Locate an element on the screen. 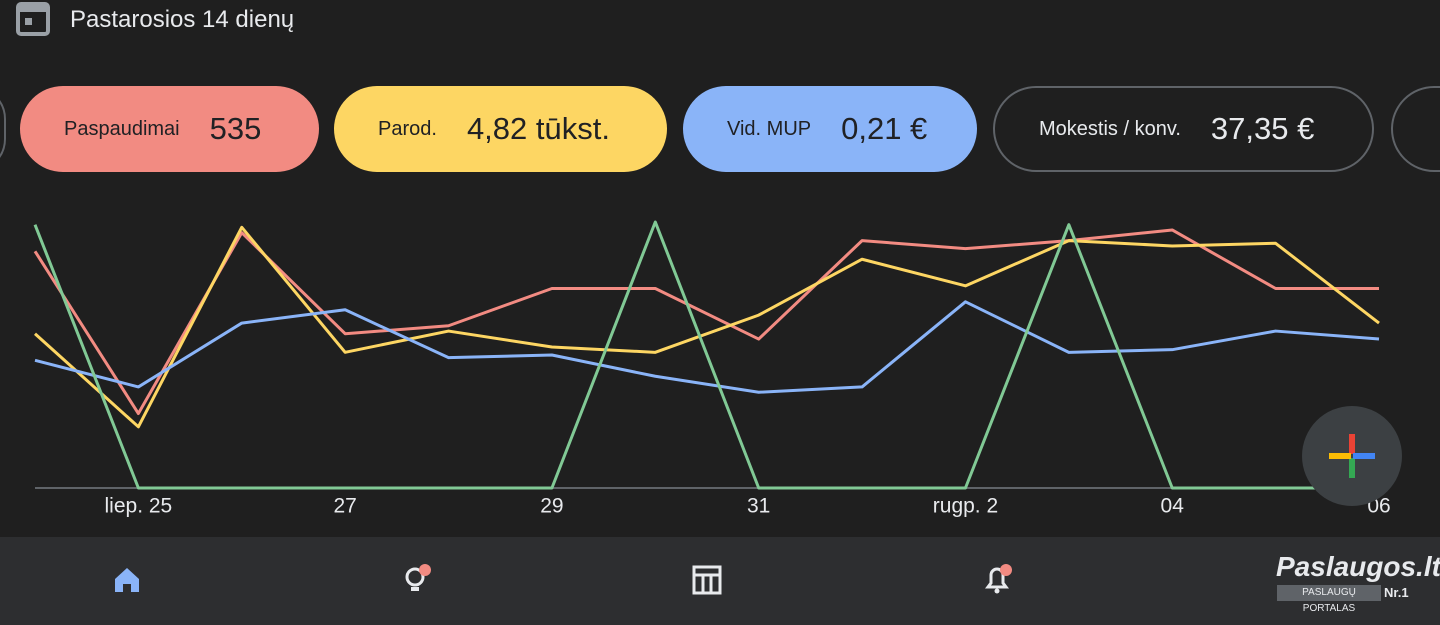  watermark-badge: Nr.1 is located at coordinates (1396, 592).